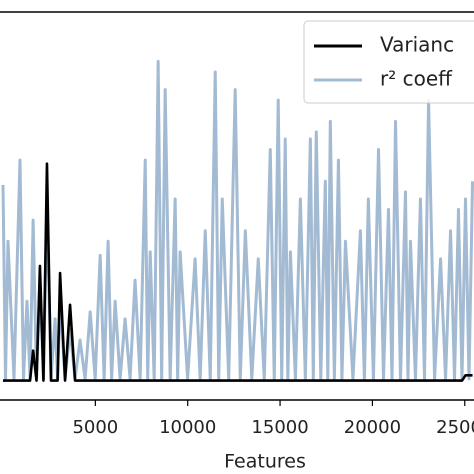 The width and height of the screenshot is (474, 474). I want to click on x-tick-label: 25000, so click(455, 427).